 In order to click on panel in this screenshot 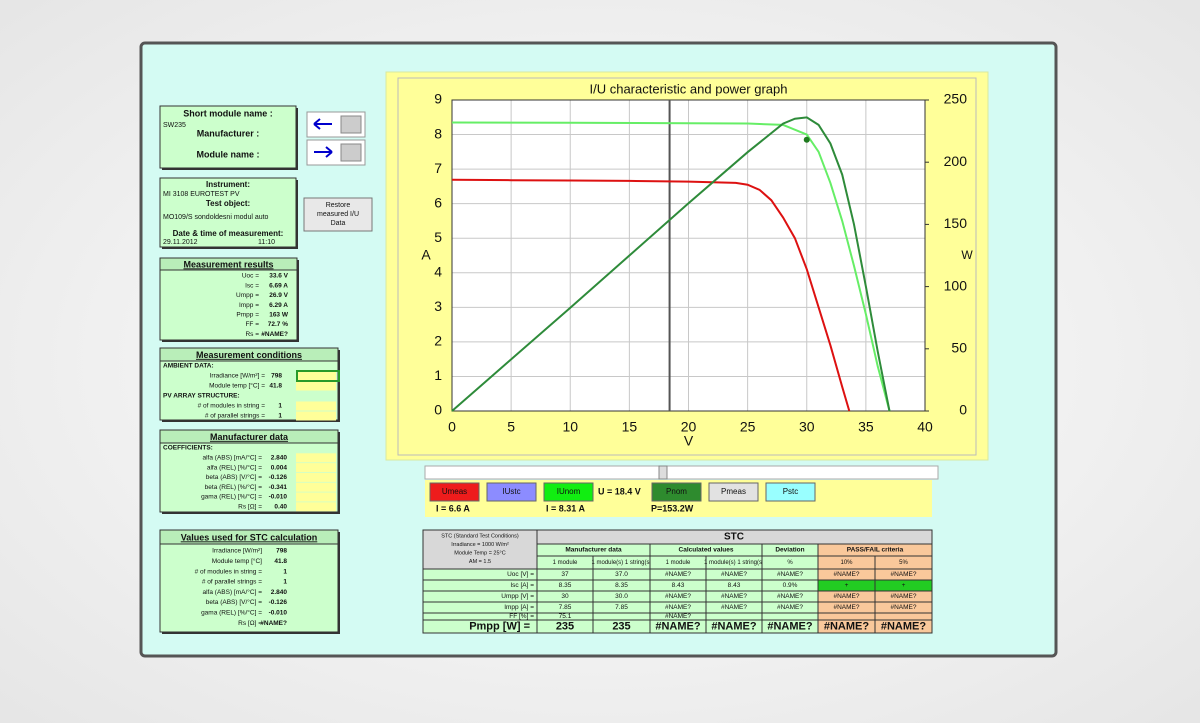, I will do `click(228, 212)`.